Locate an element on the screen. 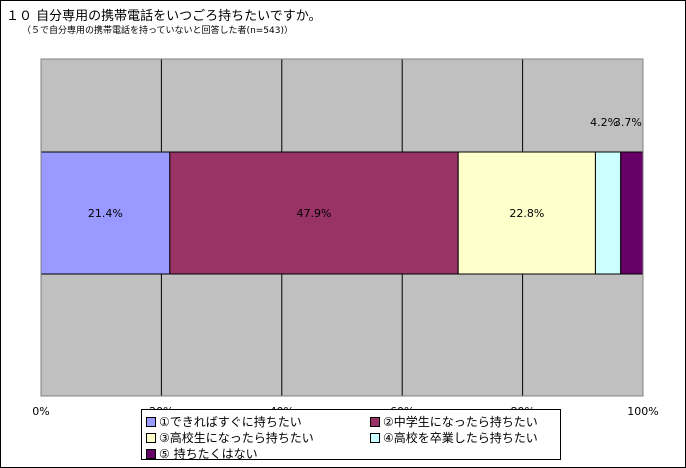 This screenshot has height=468, width=686. data-label: 21.4% is located at coordinates (105, 213).